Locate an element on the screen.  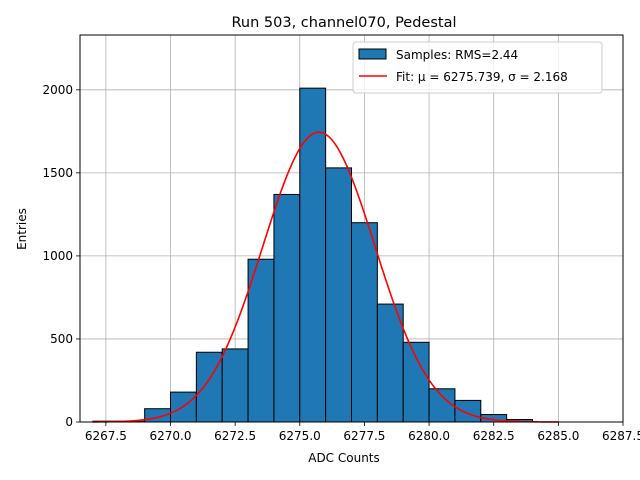
x-tick-label: 6277.5 is located at coordinates (364, 436).